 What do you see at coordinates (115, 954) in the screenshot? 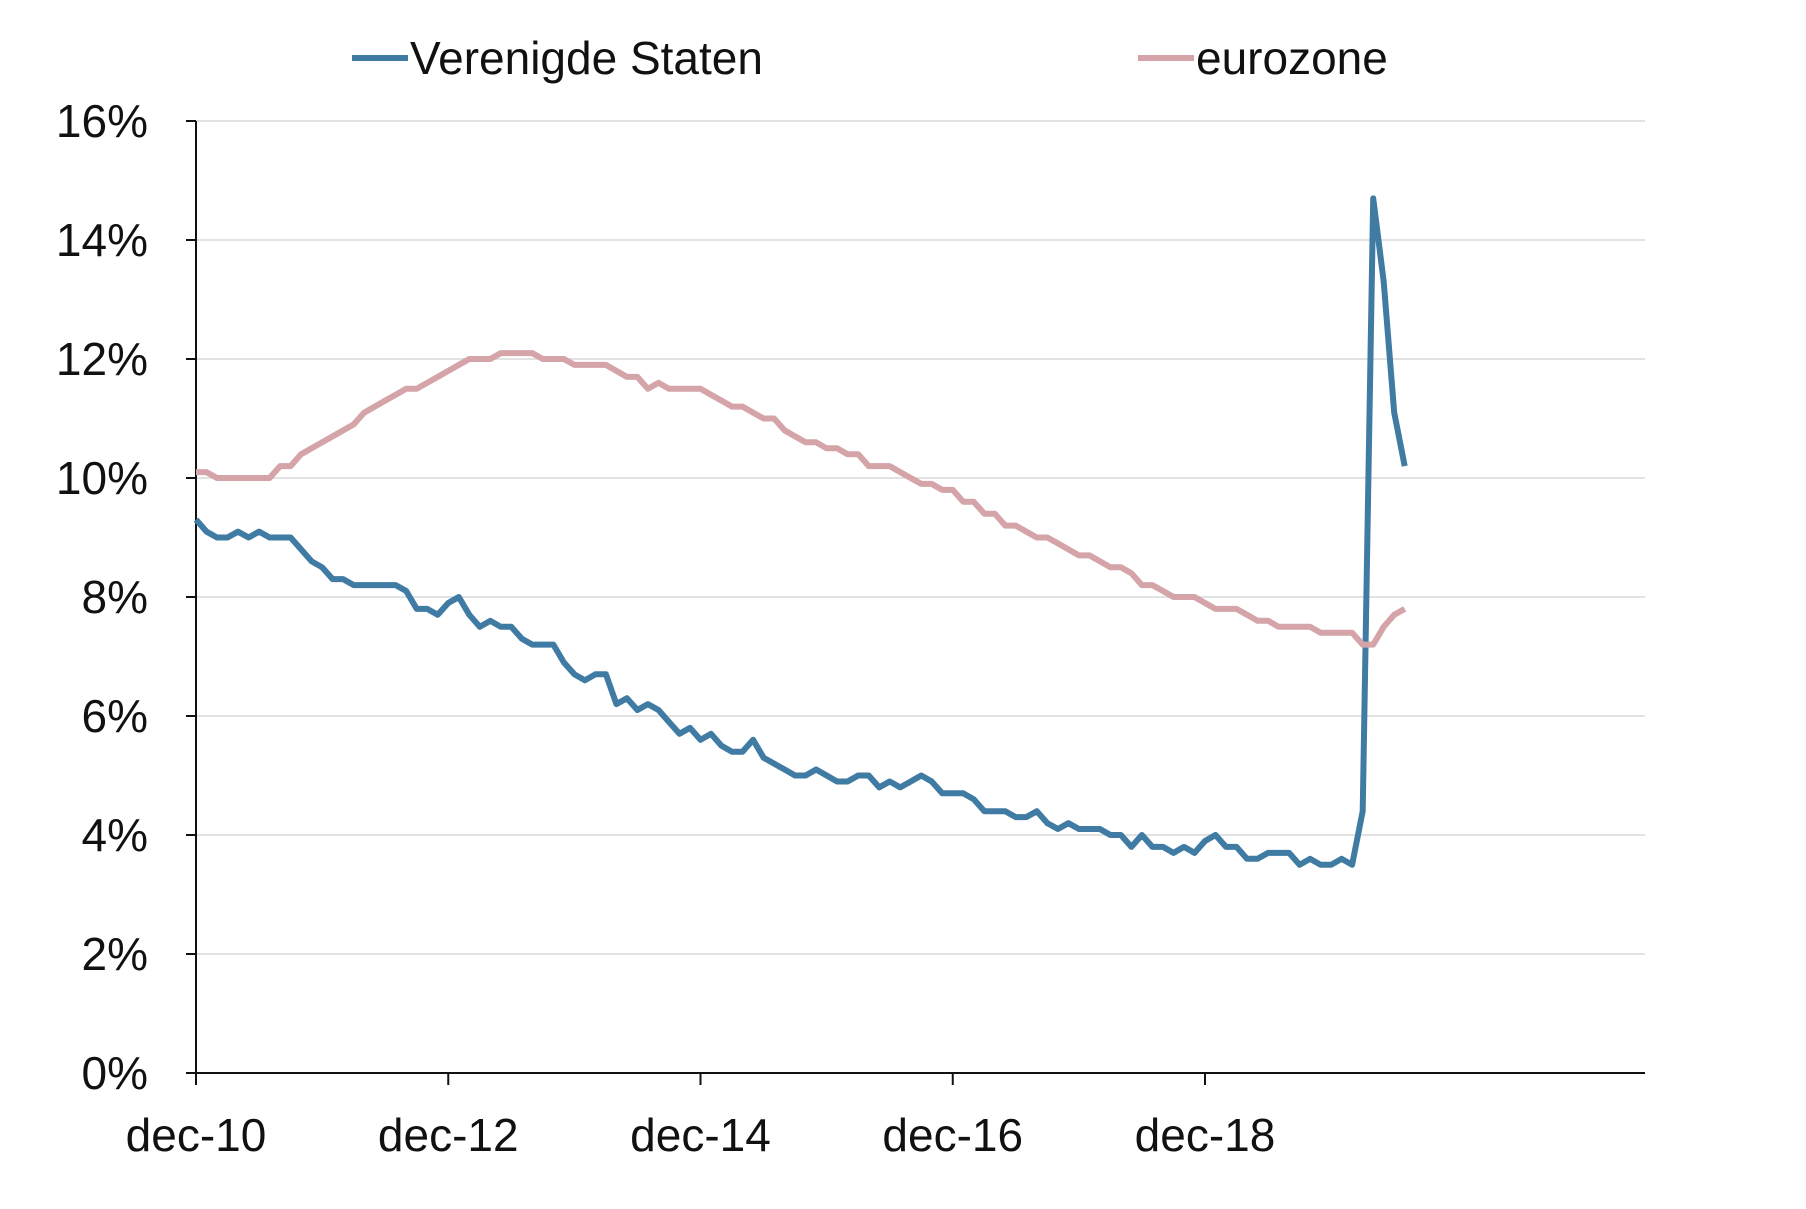
I see `y-tick-label: 2%` at bounding box center [115, 954].